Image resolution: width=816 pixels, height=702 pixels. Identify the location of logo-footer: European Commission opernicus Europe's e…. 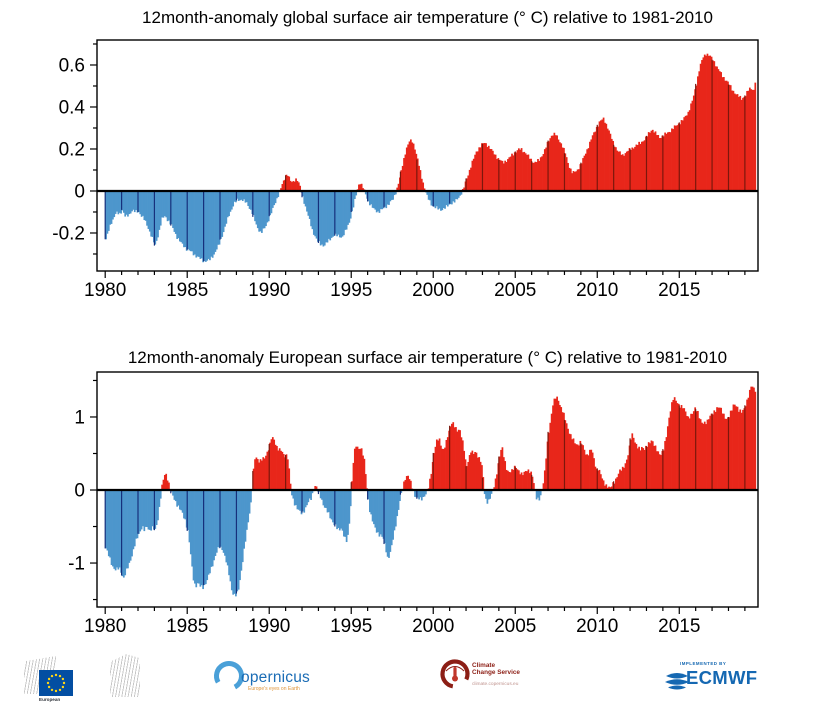
(408, 675).